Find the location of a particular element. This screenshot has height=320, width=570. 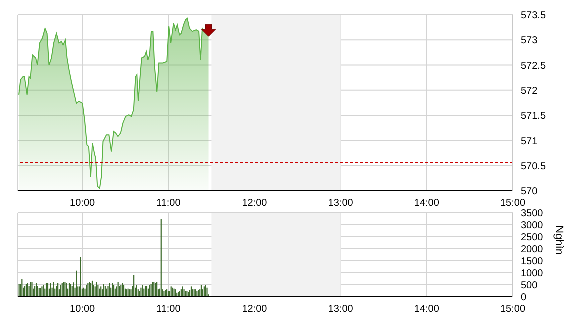

y-tick-label: 3000 is located at coordinates (532, 226).